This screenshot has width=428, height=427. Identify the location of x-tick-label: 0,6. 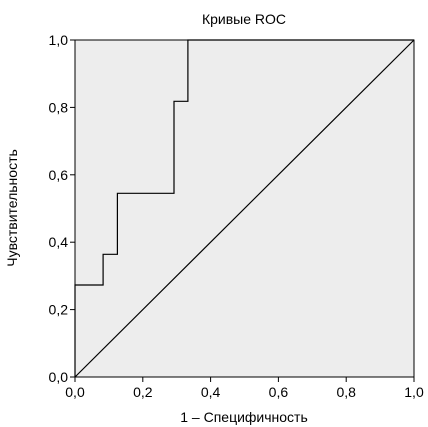
(279, 392).